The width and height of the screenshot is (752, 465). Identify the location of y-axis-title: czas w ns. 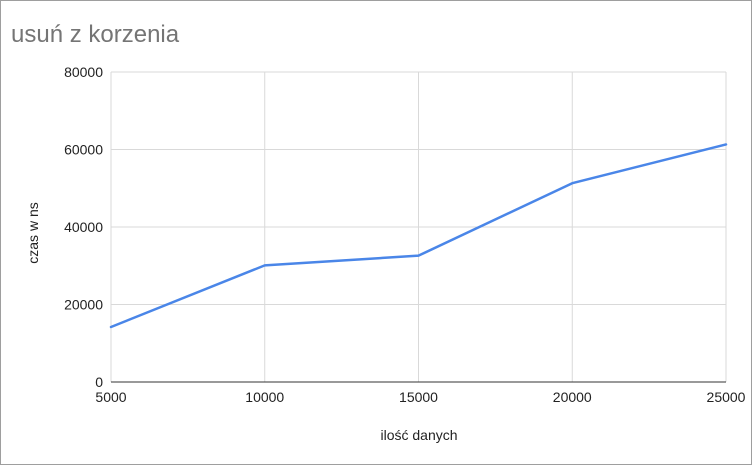
(33, 232).